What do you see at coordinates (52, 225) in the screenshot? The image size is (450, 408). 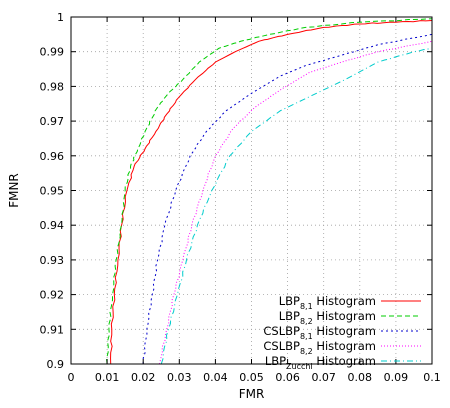 I see `y-tick-label: 0.94` at bounding box center [52, 225].